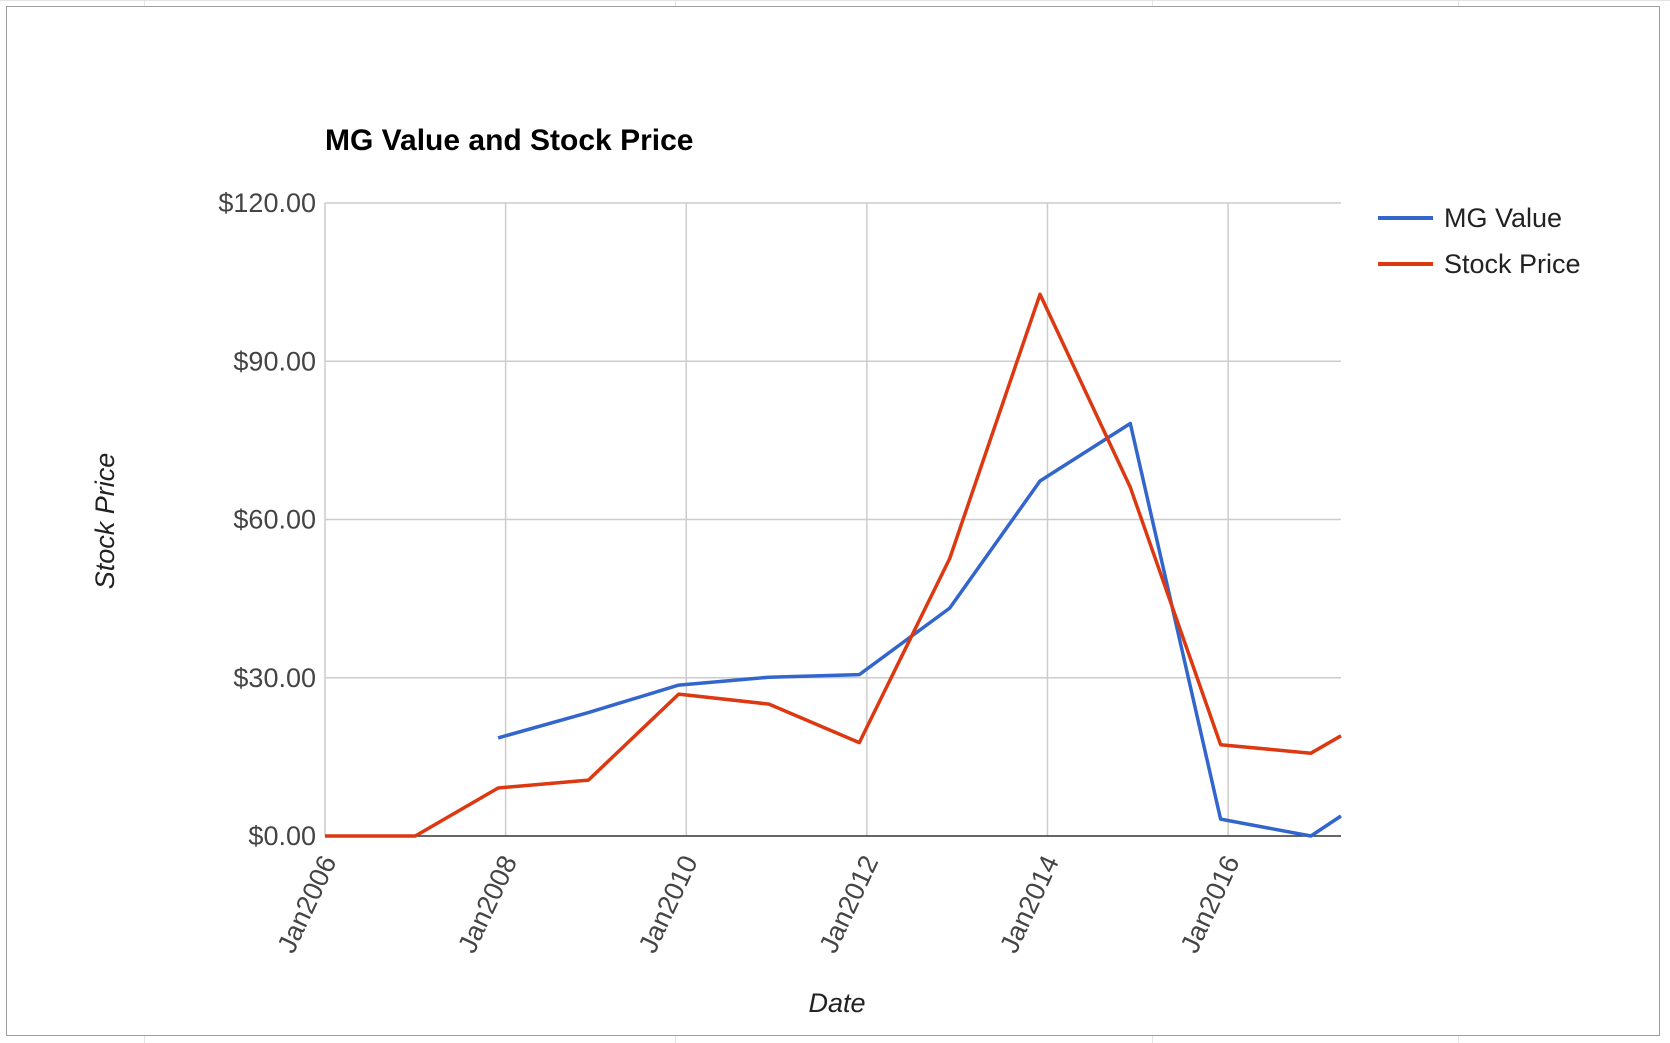 The image size is (1670, 1043). What do you see at coordinates (487, 904) in the screenshot?
I see `x-tick-label: Jan2008` at bounding box center [487, 904].